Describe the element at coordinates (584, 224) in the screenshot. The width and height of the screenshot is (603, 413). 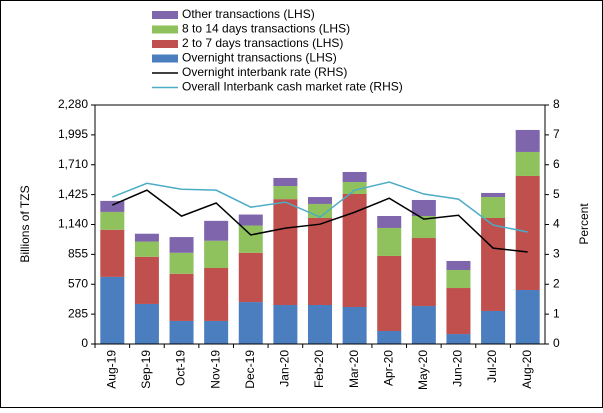
I see `y2-axis-label: Percent` at that location.